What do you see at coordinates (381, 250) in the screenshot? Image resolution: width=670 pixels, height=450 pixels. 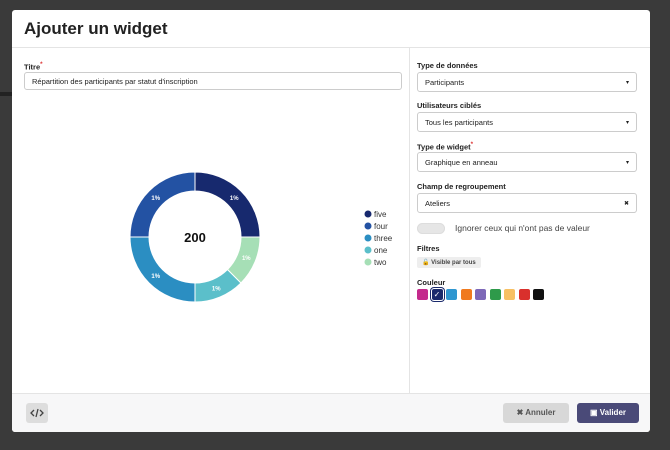 I see `legend-label: one` at bounding box center [381, 250].